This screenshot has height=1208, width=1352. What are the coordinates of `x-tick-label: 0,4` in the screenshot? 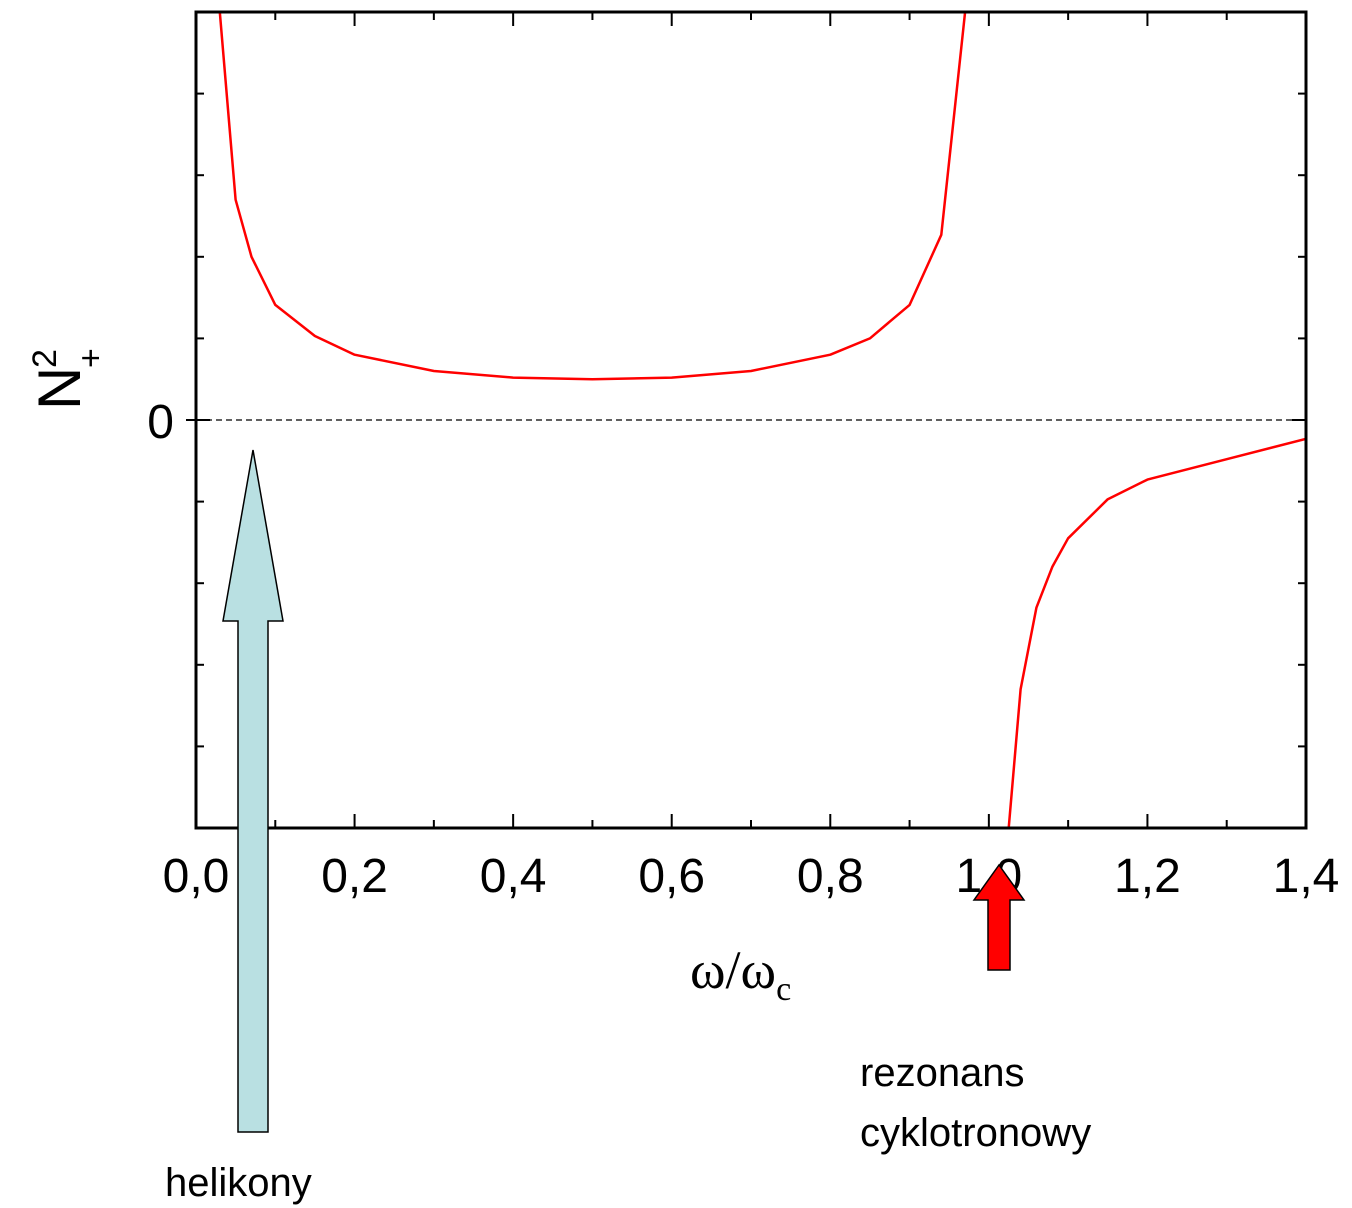 It's located at (513, 876).